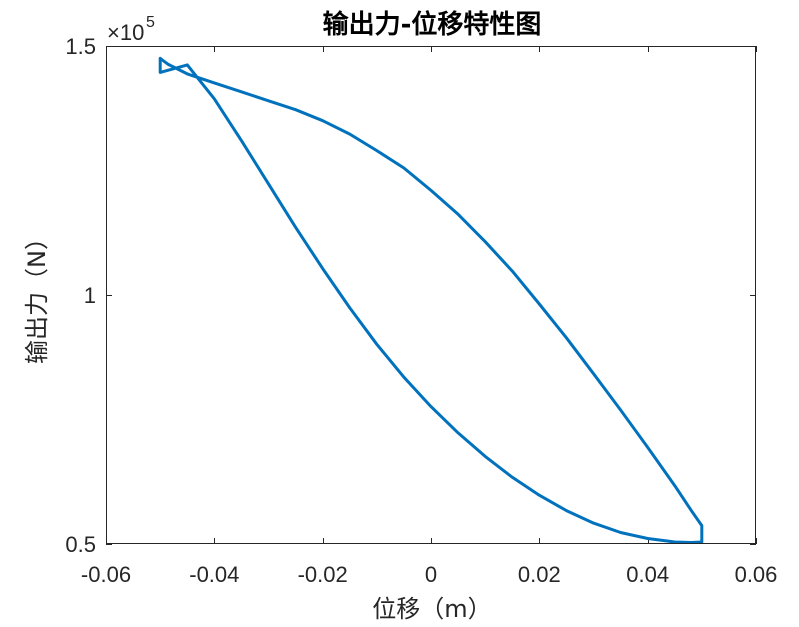 The image size is (799, 627). I want to click on x-tick-label: 0, so click(431, 574).